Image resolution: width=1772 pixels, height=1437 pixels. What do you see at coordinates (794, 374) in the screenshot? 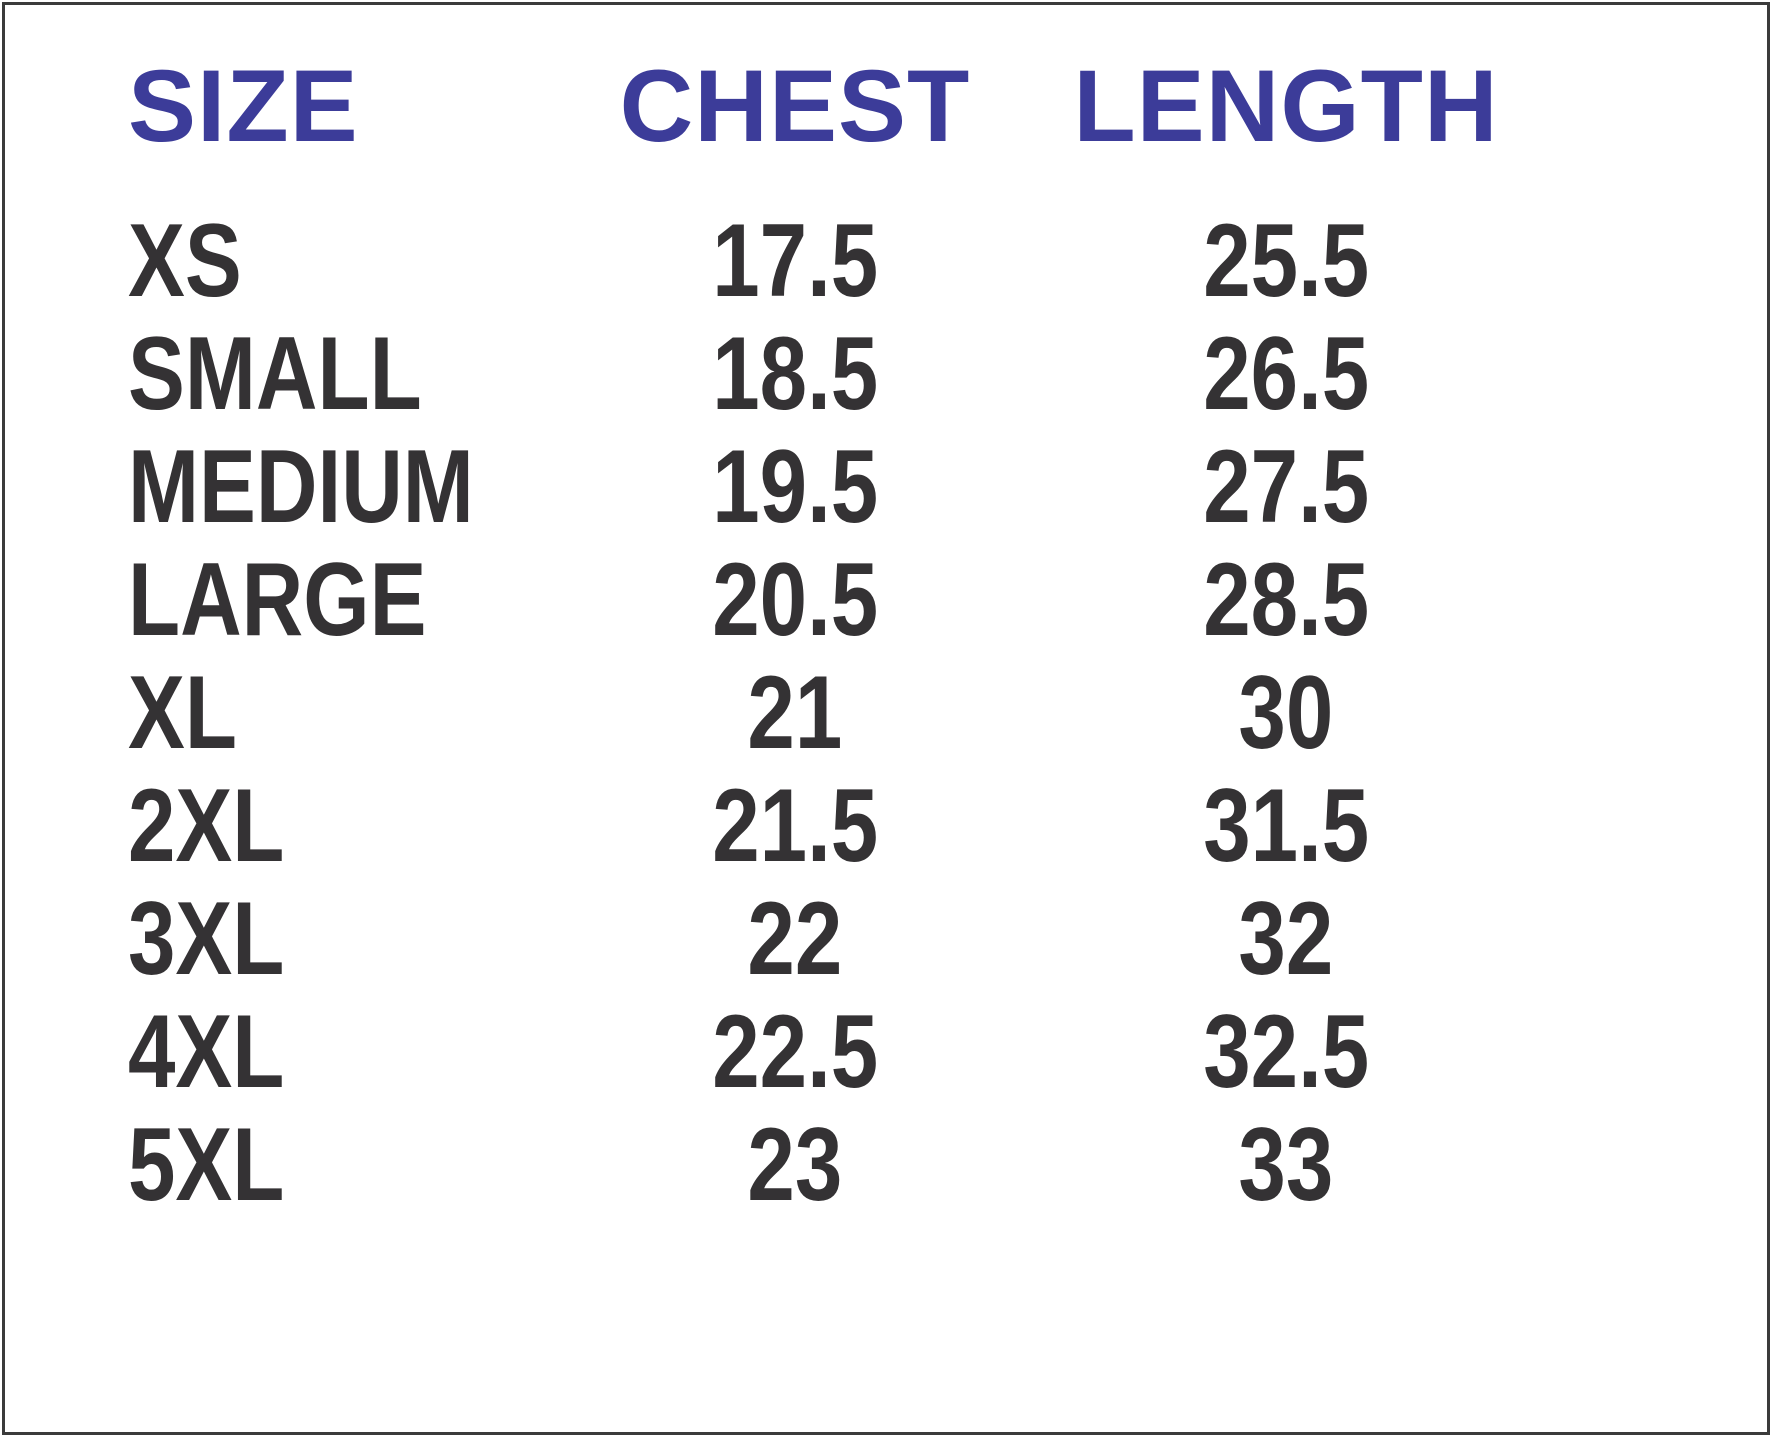
I see `chest-value: 18.5` at bounding box center [794, 374].